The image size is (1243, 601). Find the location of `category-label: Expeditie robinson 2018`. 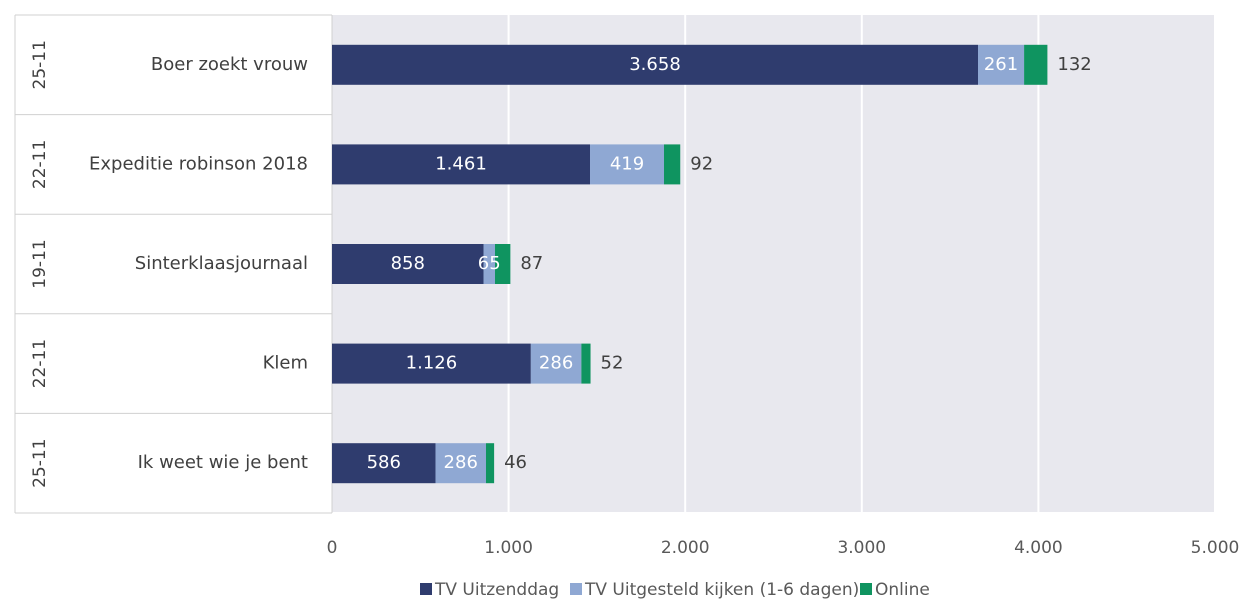

category-label: Expeditie robinson 2018 is located at coordinates (198, 163).